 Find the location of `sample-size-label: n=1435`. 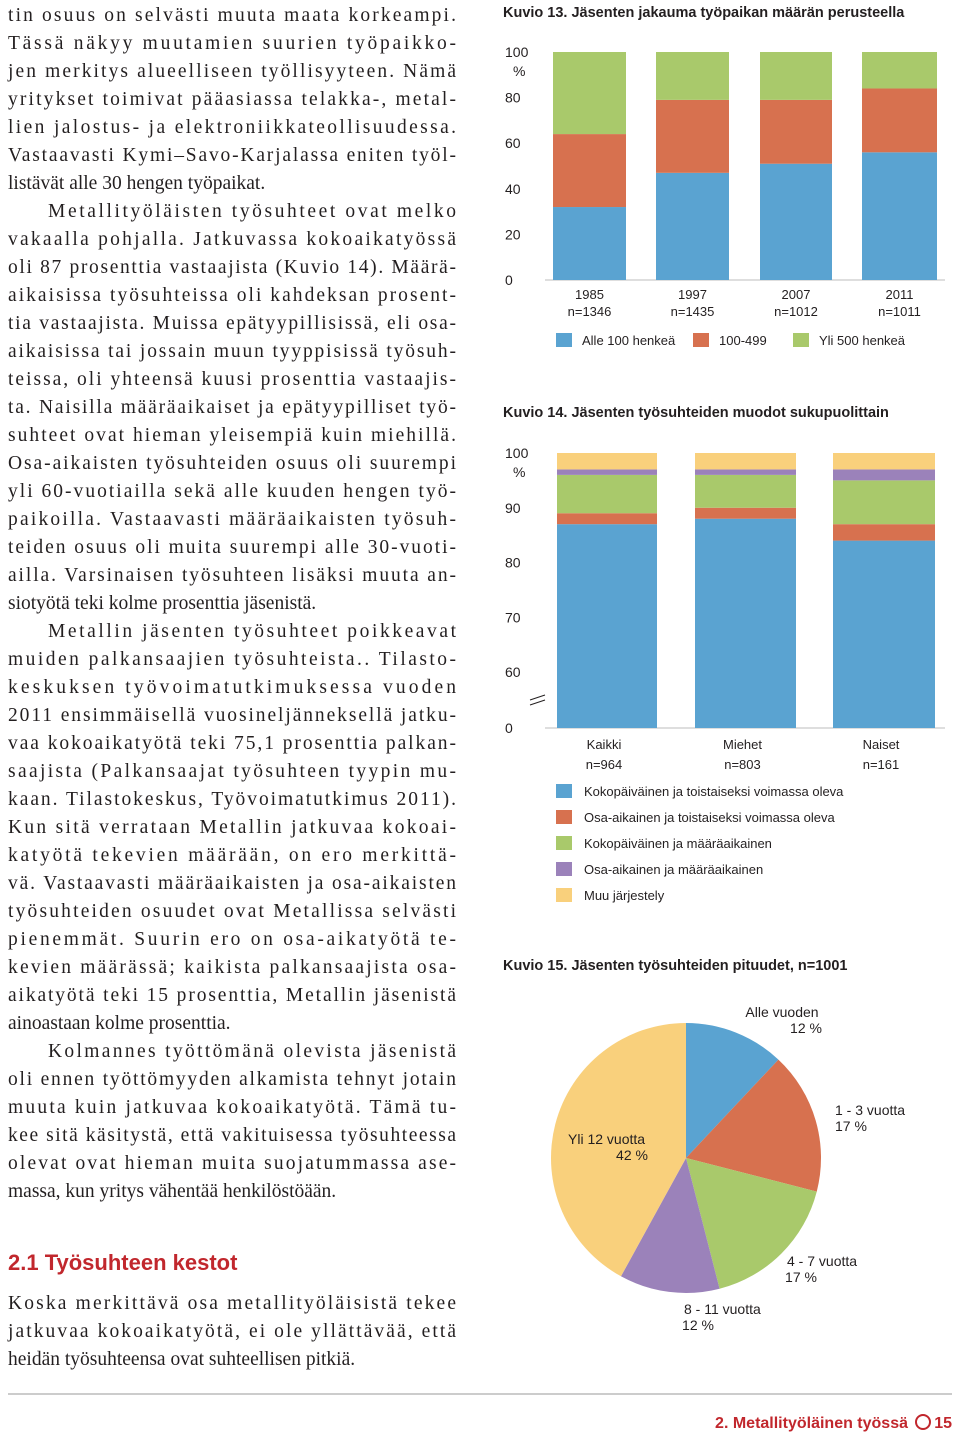

sample-size-label: n=1435 is located at coordinates (693, 311).